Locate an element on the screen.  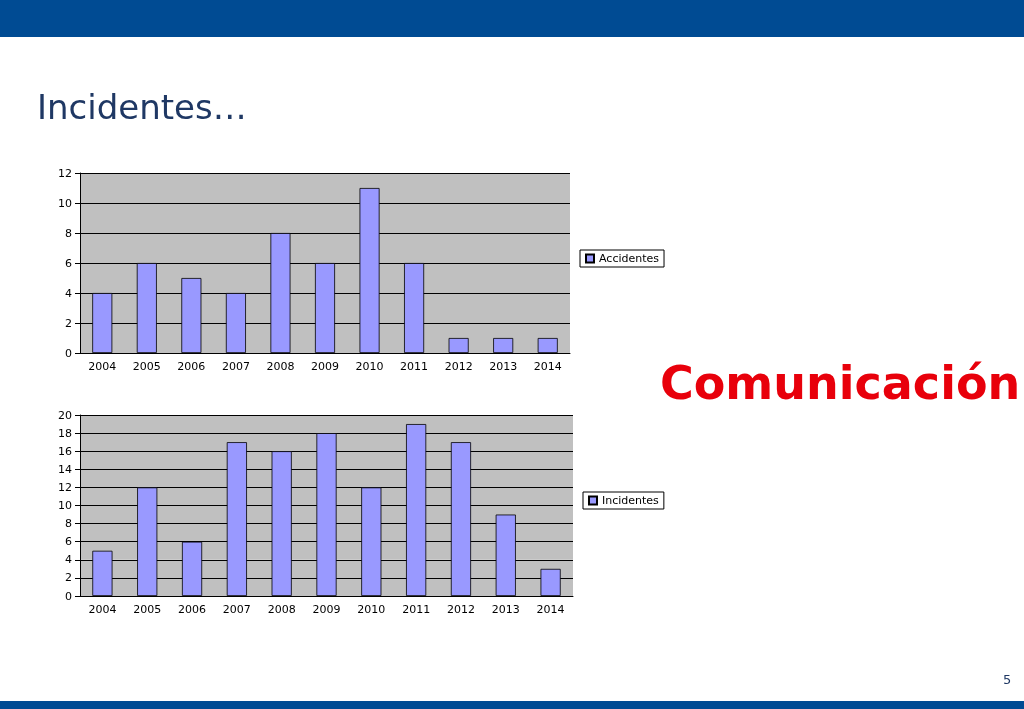
legend-label: Accidentes is located at coordinates (629, 258).